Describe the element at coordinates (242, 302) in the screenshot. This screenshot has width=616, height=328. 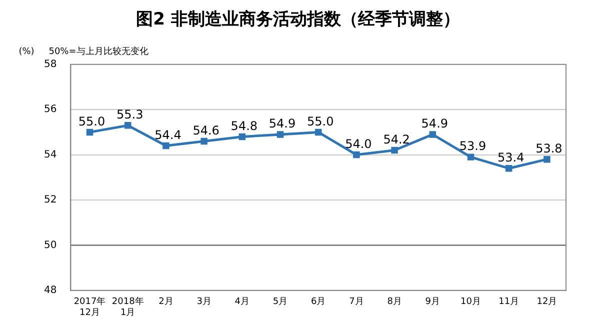
I see `x-tick-label: 4月` at that location.